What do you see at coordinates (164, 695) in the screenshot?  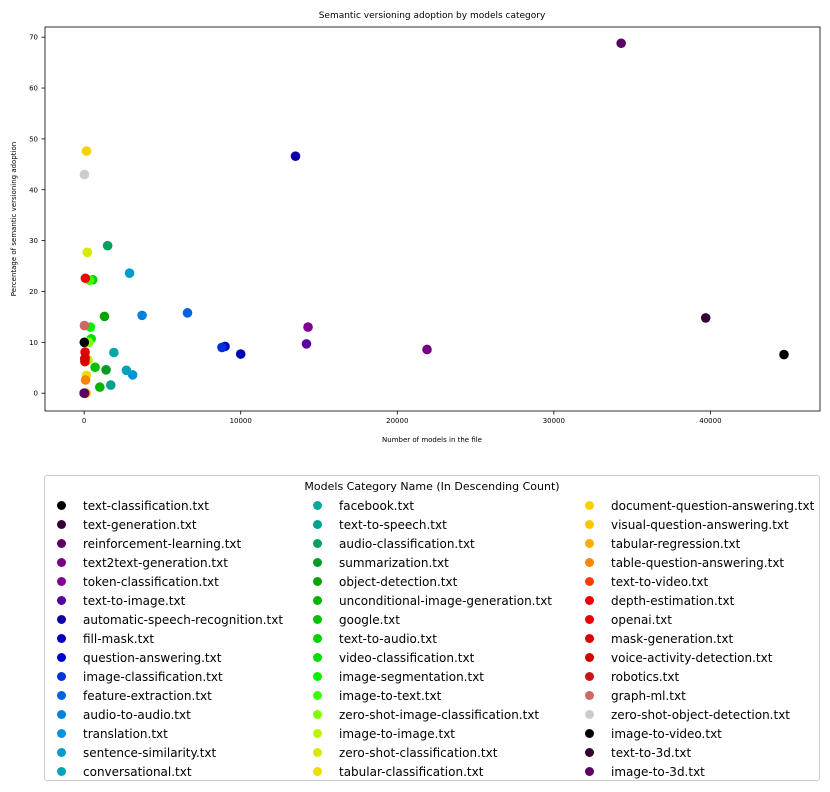 I see `legend-item: feature-extraction.txt` at bounding box center [164, 695].